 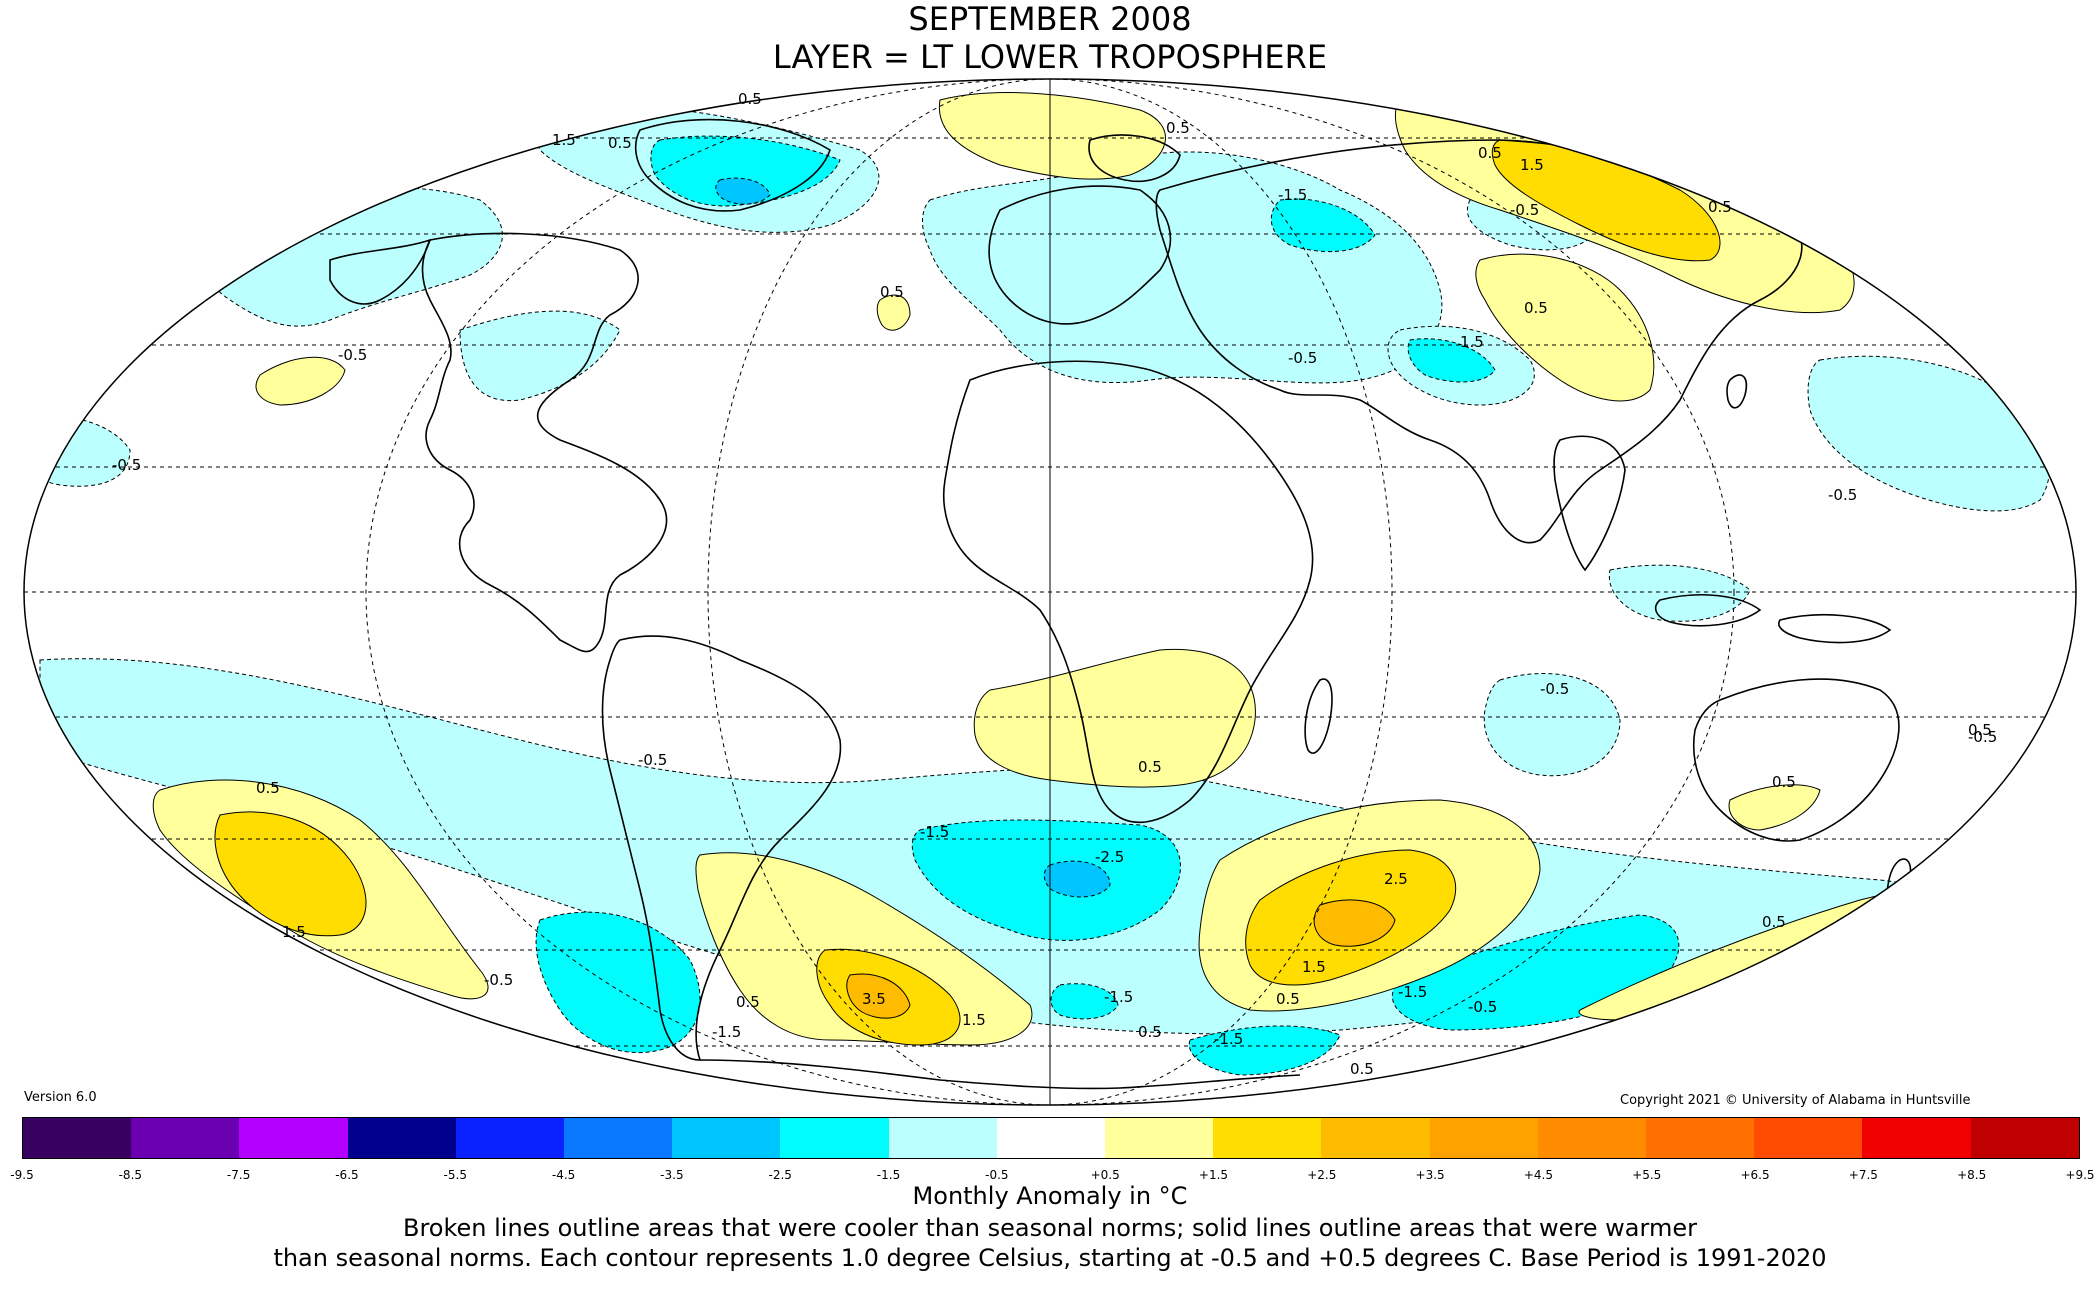 I want to click on color-scale-bar, so click(x=1051, y=1138).